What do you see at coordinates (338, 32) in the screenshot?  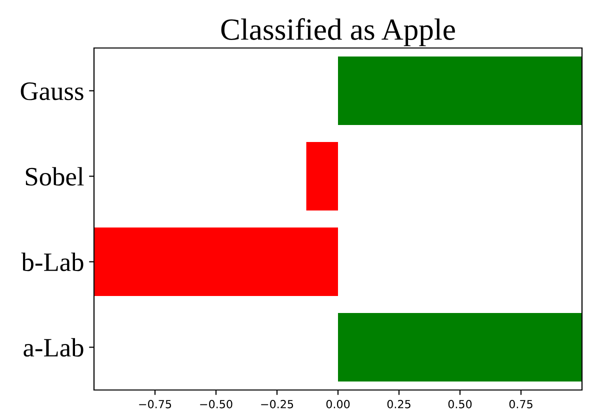 I see `chart-title: Classified as Apple` at bounding box center [338, 32].